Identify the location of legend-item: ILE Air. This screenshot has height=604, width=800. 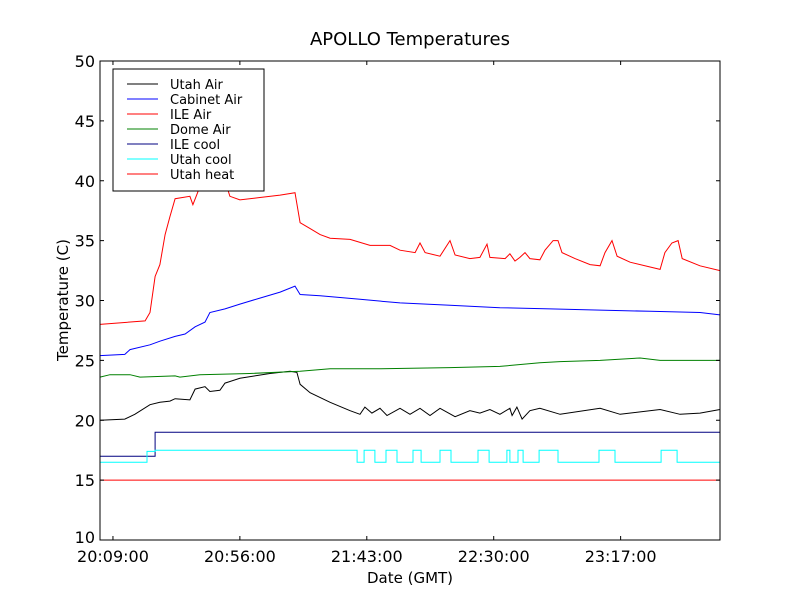
(169, 115).